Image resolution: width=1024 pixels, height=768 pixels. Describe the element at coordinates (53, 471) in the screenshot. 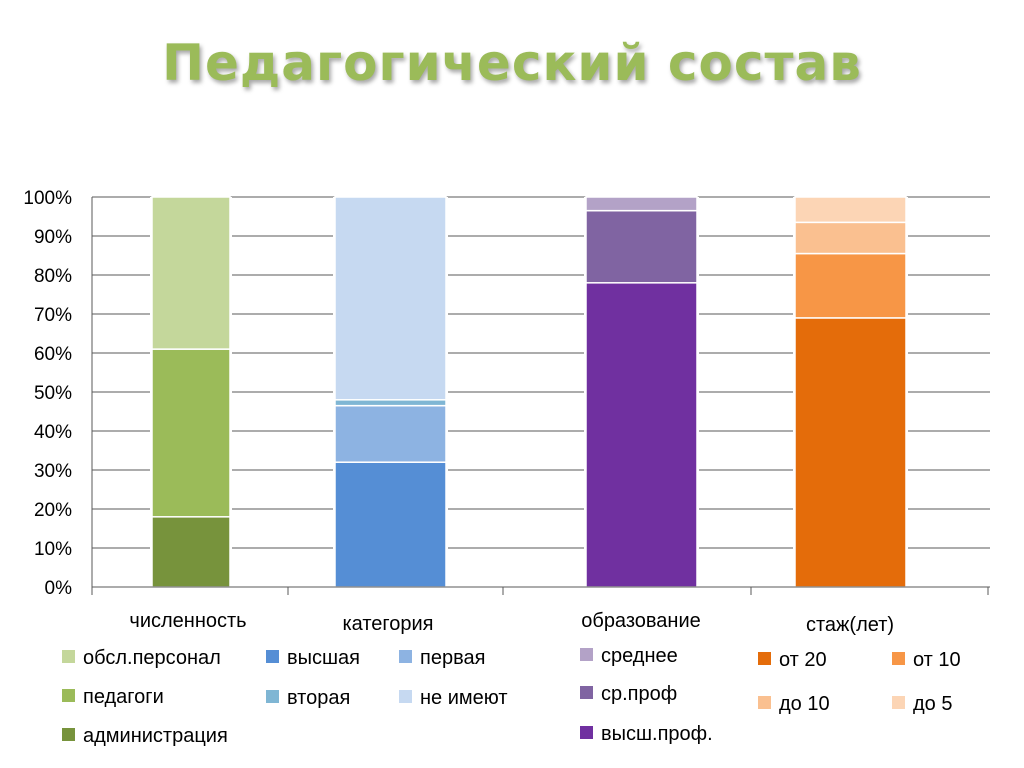

I see `y-tick-label: 30%` at that location.